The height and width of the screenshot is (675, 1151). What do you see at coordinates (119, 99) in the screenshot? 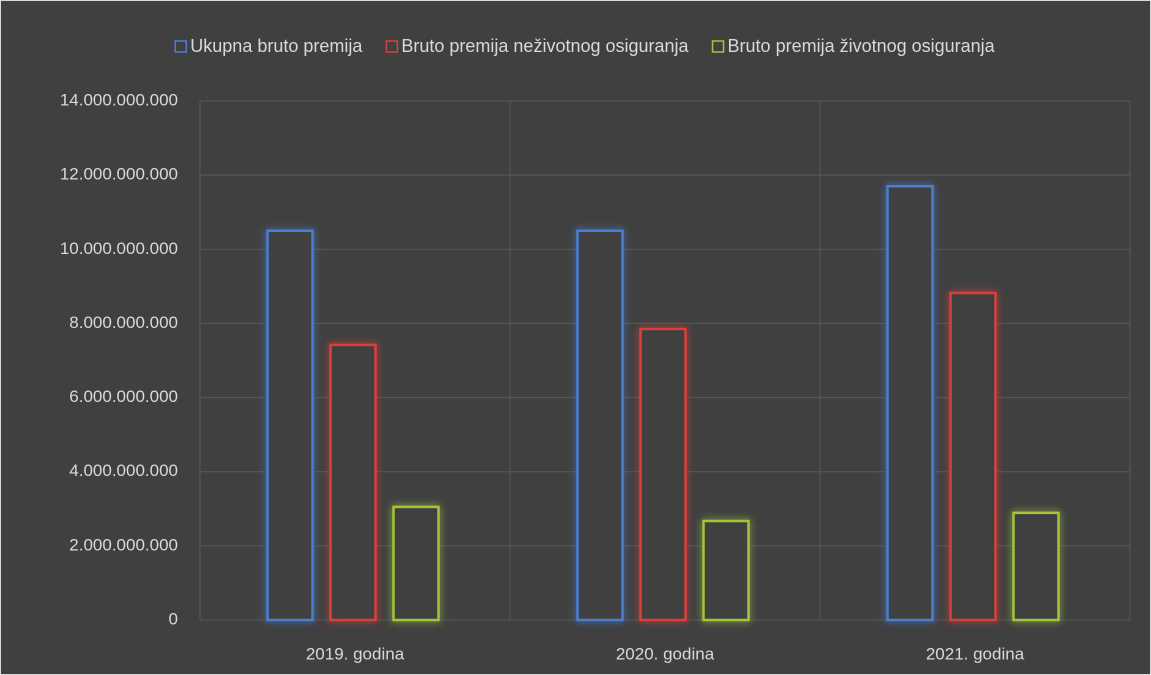
I see `y-tick-label: 14.000.000.000` at bounding box center [119, 99].